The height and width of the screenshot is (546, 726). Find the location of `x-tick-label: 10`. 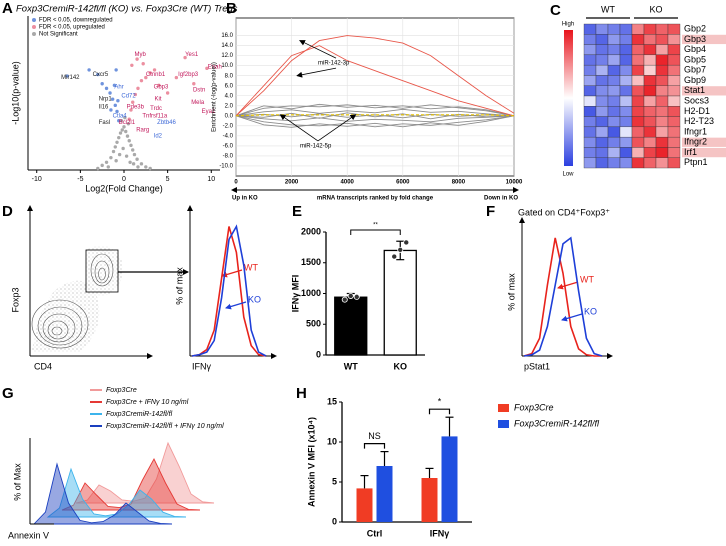

x-tick-label: 10 is located at coordinates (211, 179).